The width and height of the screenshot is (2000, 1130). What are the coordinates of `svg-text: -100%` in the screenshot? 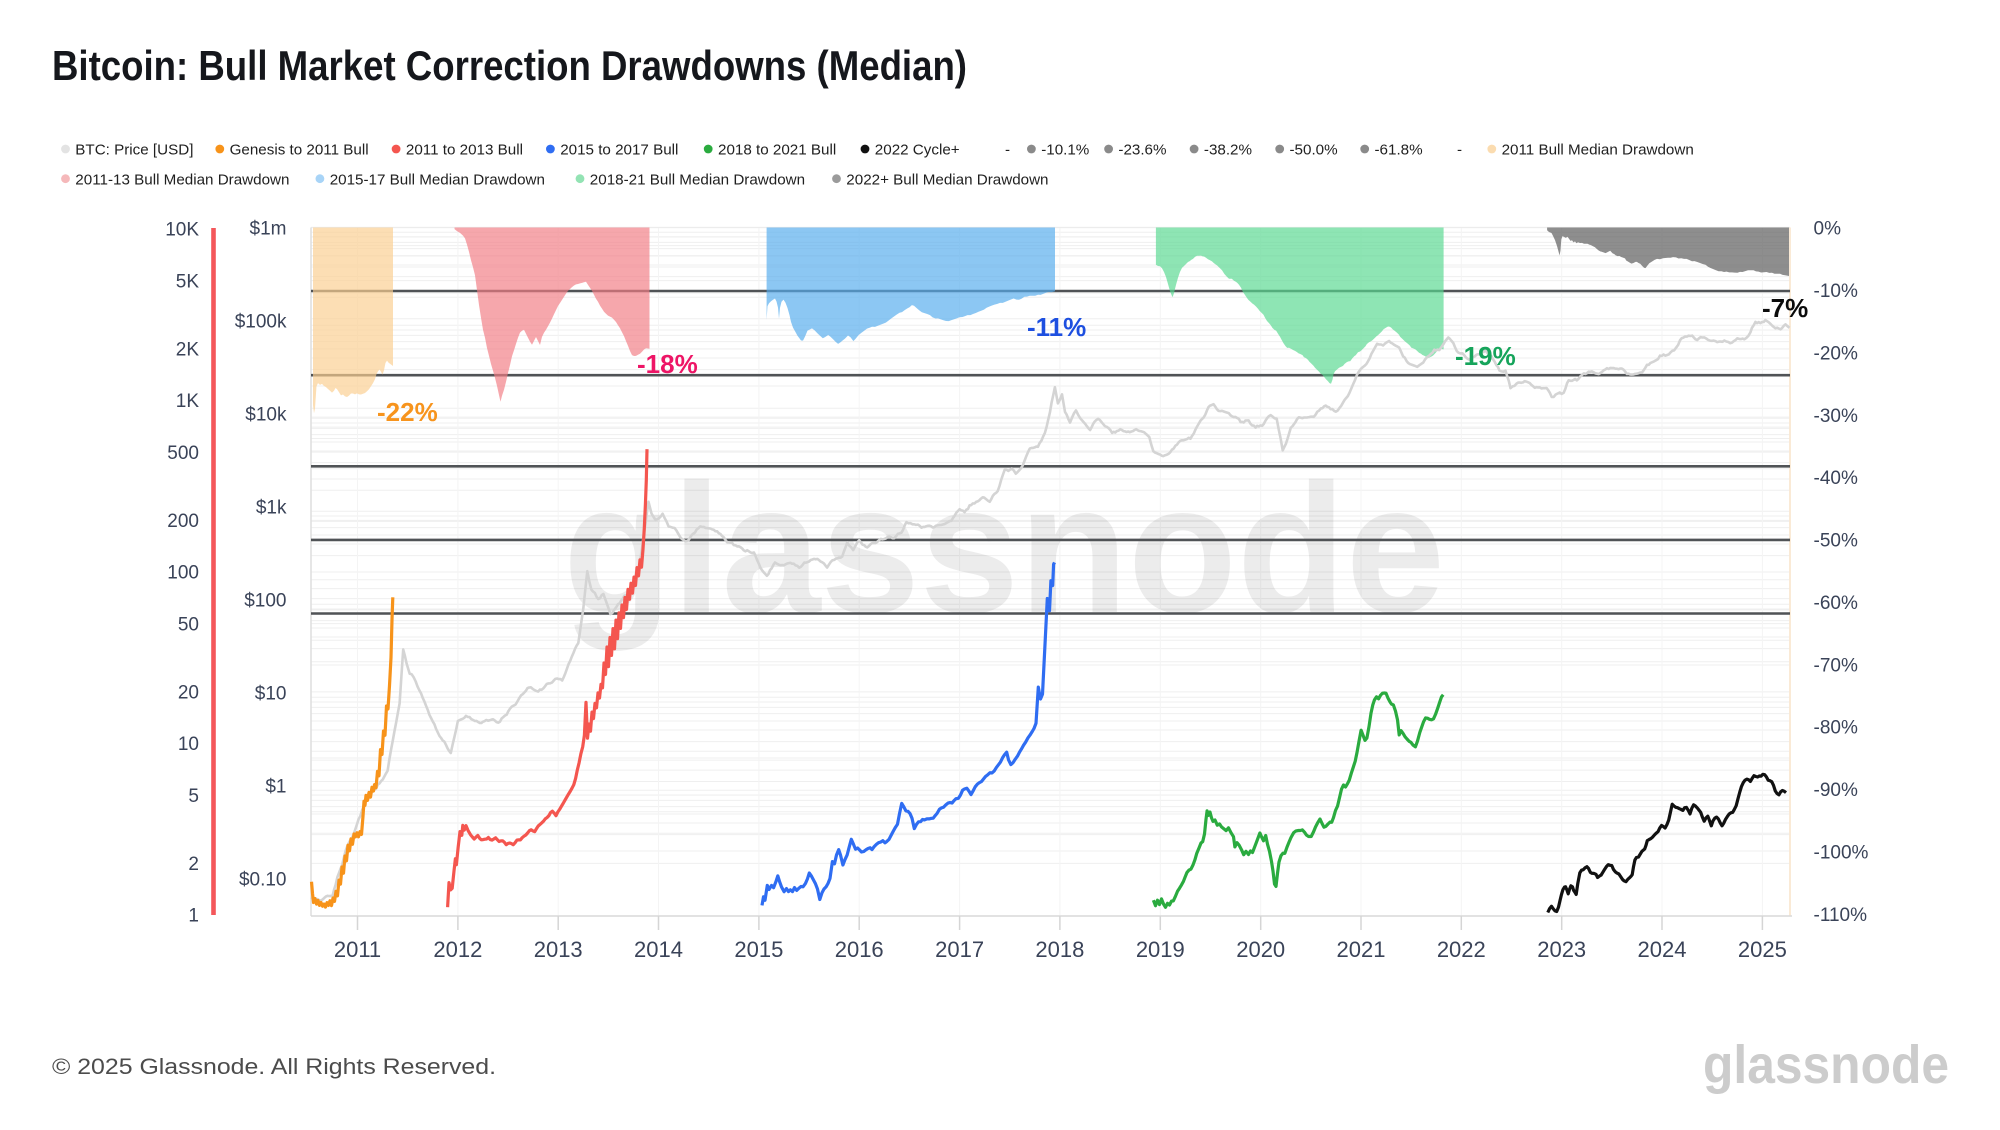 It's located at (1841, 853).